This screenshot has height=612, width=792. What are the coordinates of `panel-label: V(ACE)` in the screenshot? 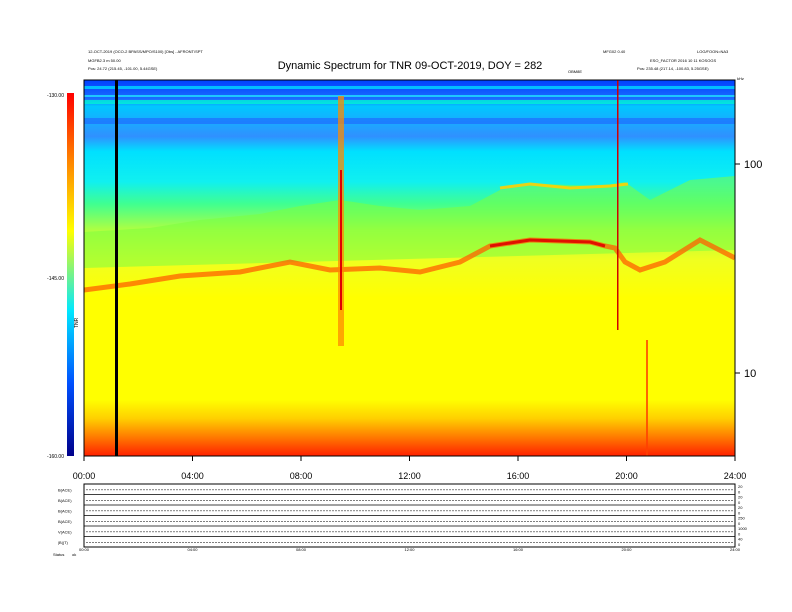 It's located at (65, 531).